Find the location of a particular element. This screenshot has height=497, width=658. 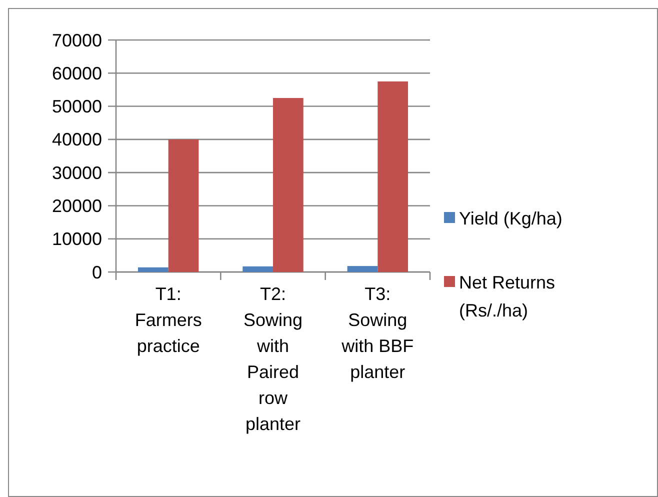

x-tick-label: T3: Sowing with BBF planter is located at coordinates (377, 333).